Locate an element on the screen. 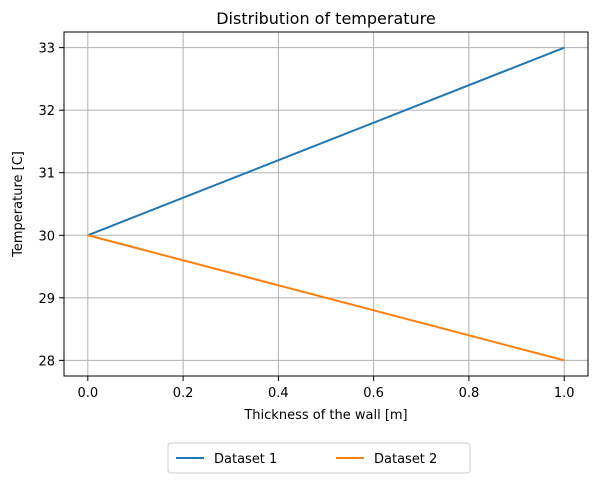 The image size is (600, 483). y-tick-label: 30 is located at coordinates (46, 236).